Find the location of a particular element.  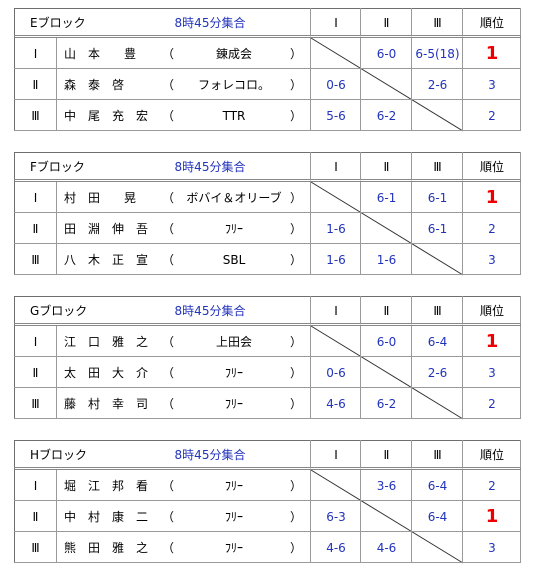

score: 6-1 is located at coordinates (437, 197).